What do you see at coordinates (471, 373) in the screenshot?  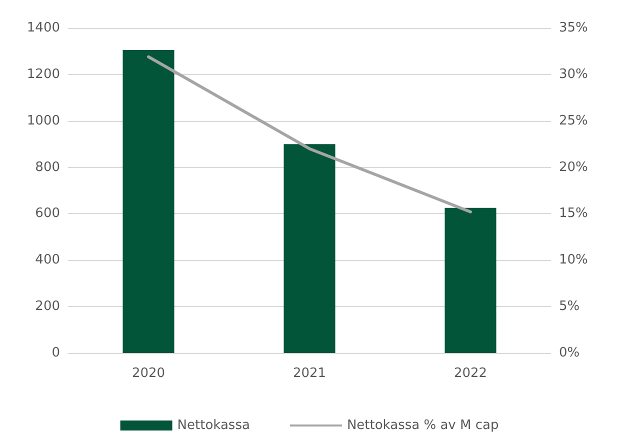 I see `x-tick-label: 2022` at bounding box center [471, 373].